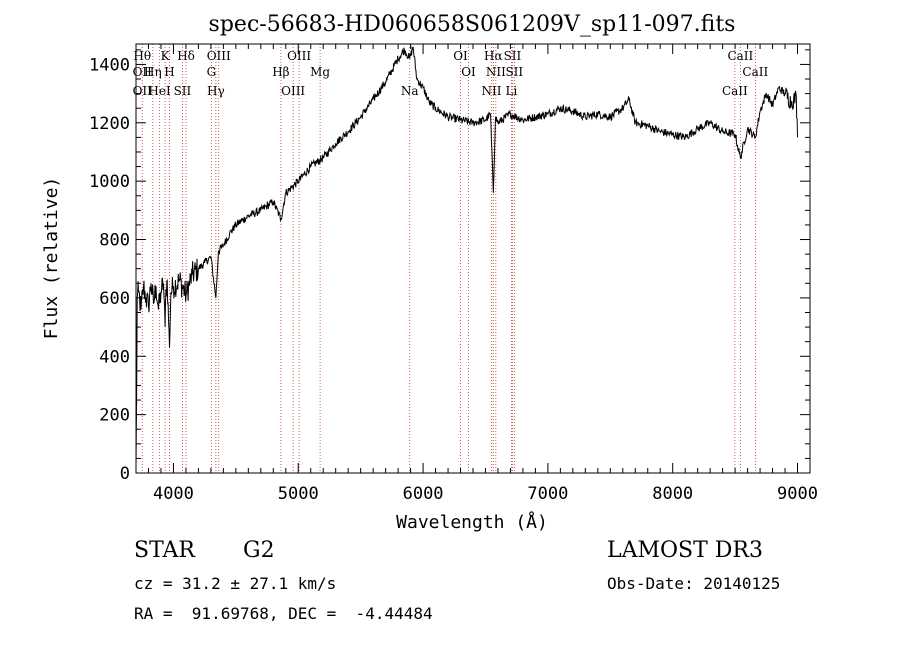 Image resolution: width=900 pixels, height=649 pixels. What do you see at coordinates (280, 72) in the screenshot?
I see `spectral-line-label: Hβ` at bounding box center [280, 72].